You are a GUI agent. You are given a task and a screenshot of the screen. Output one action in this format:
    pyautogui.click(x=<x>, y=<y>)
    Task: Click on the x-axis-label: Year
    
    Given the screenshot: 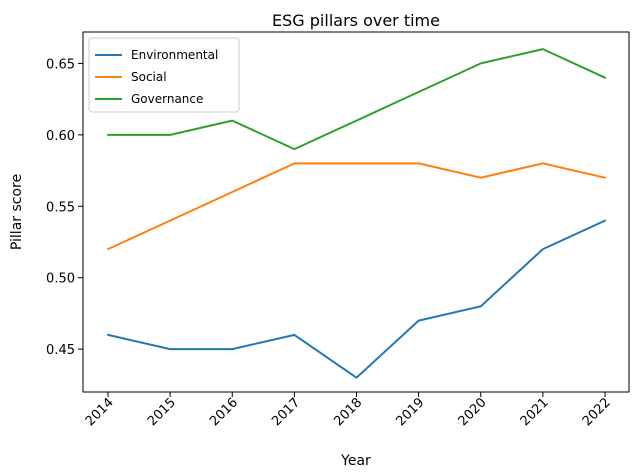 What is the action you would take?
    pyautogui.click(x=355, y=461)
    